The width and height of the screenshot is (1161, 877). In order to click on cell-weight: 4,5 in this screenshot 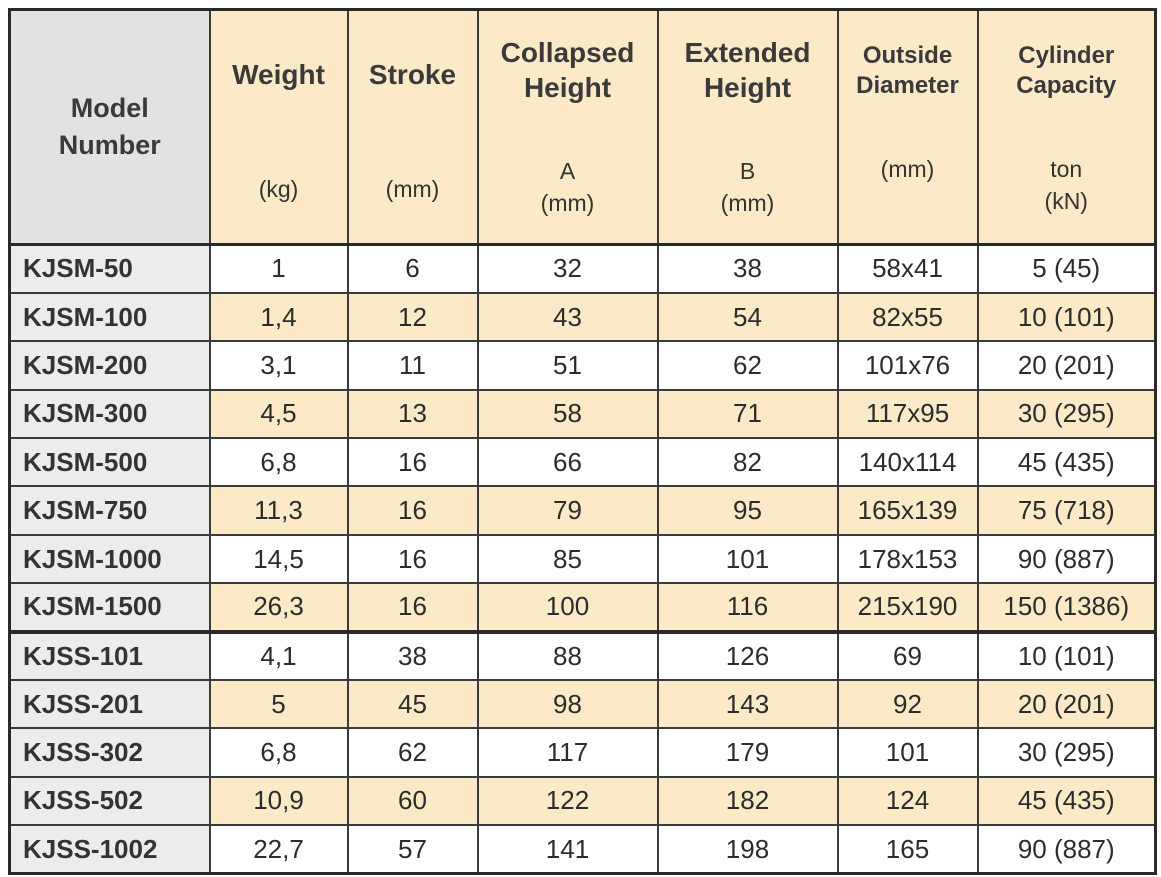, I will do `click(278, 414)`.